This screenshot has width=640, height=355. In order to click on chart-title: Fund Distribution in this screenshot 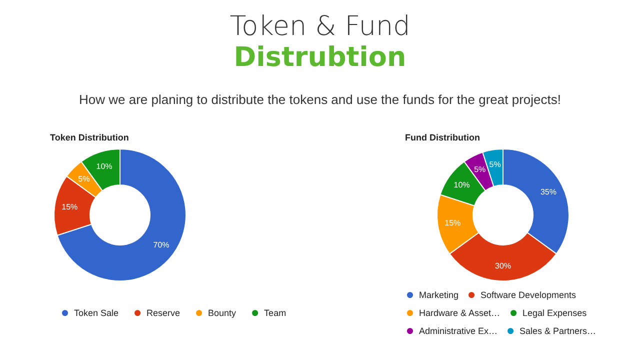, I will do `click(442, 137)`.